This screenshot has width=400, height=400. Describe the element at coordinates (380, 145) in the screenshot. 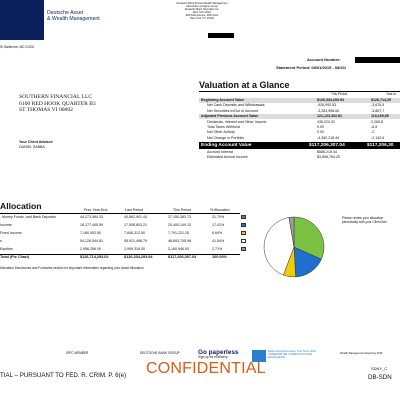

I see `ending-year: $117,206,30` at that location.